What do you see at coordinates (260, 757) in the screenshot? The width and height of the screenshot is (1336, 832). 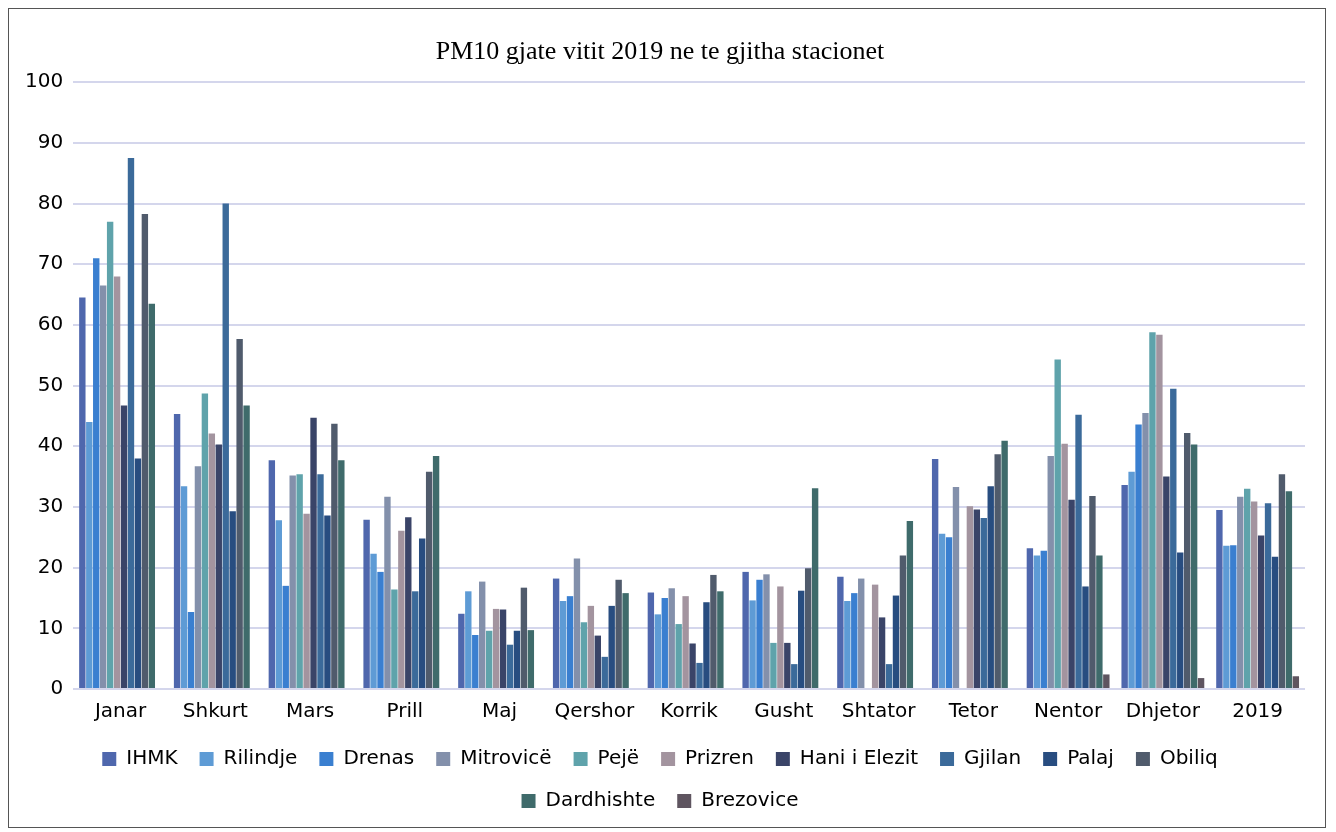 I see `legend-label: Rilindje` at bounding box center [260, 757].